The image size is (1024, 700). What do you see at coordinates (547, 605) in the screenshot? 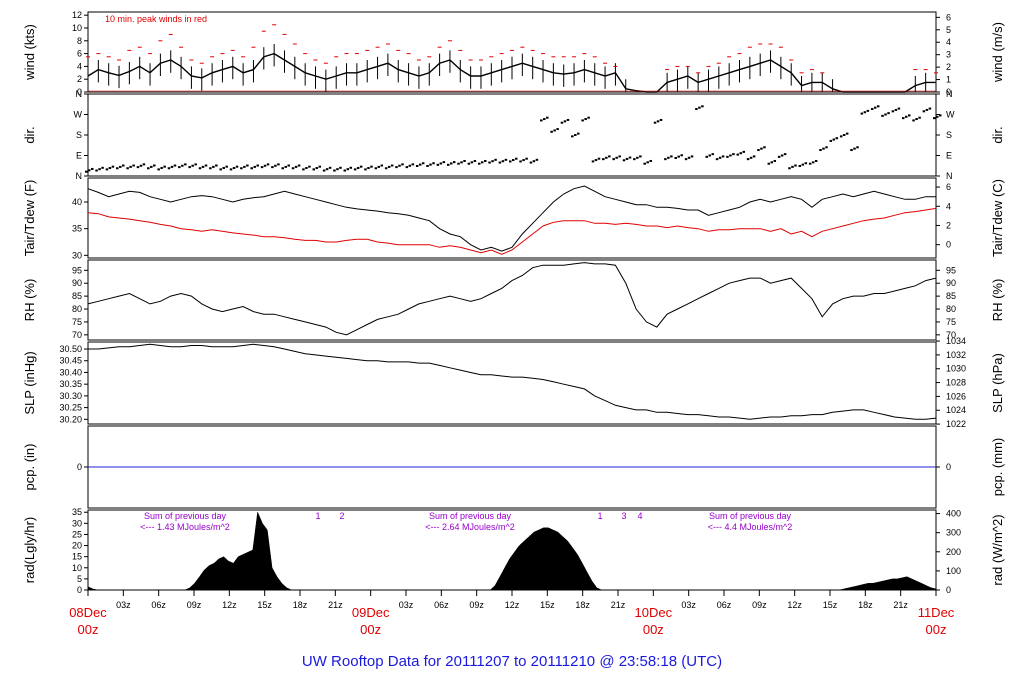
I see `hour-tick-label: 15z` at bounding box center [547, 605].